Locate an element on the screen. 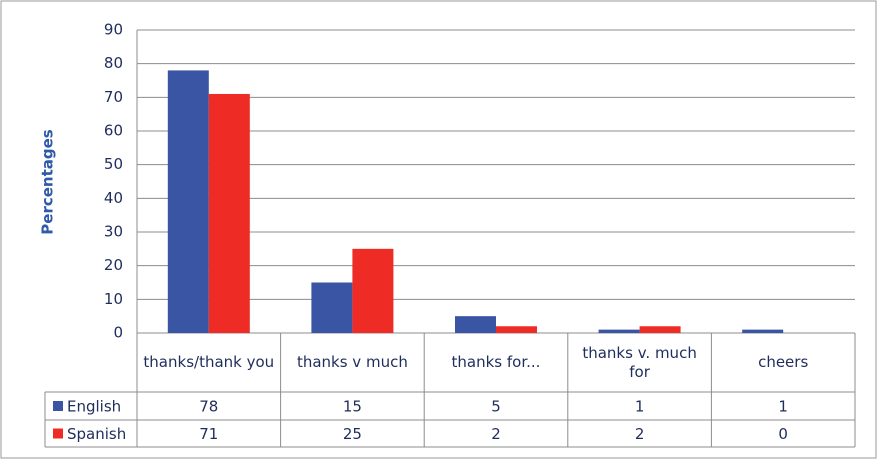 This screenshot has width=877, height=459. category-label-box: thanks v. much for is located at coordinates (639, 362).